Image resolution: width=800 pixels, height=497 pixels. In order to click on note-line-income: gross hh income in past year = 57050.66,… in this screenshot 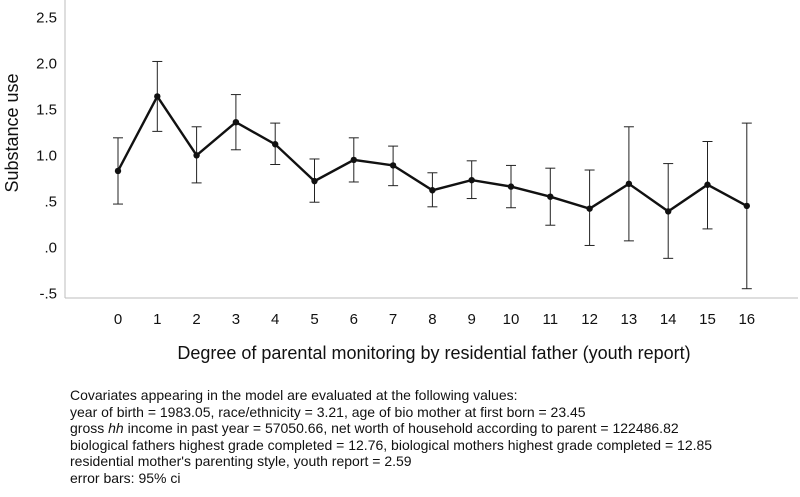, I will do `click(432, 428)`.